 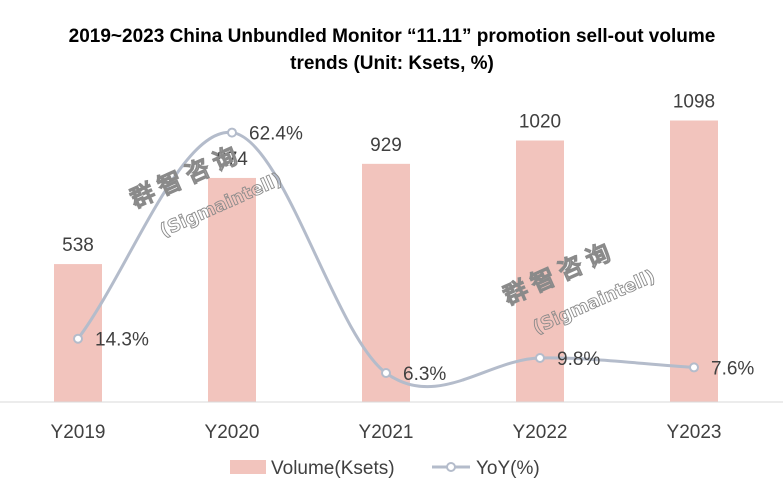 I want to click on bar-value-label: 929, so click(x=386, y=145).